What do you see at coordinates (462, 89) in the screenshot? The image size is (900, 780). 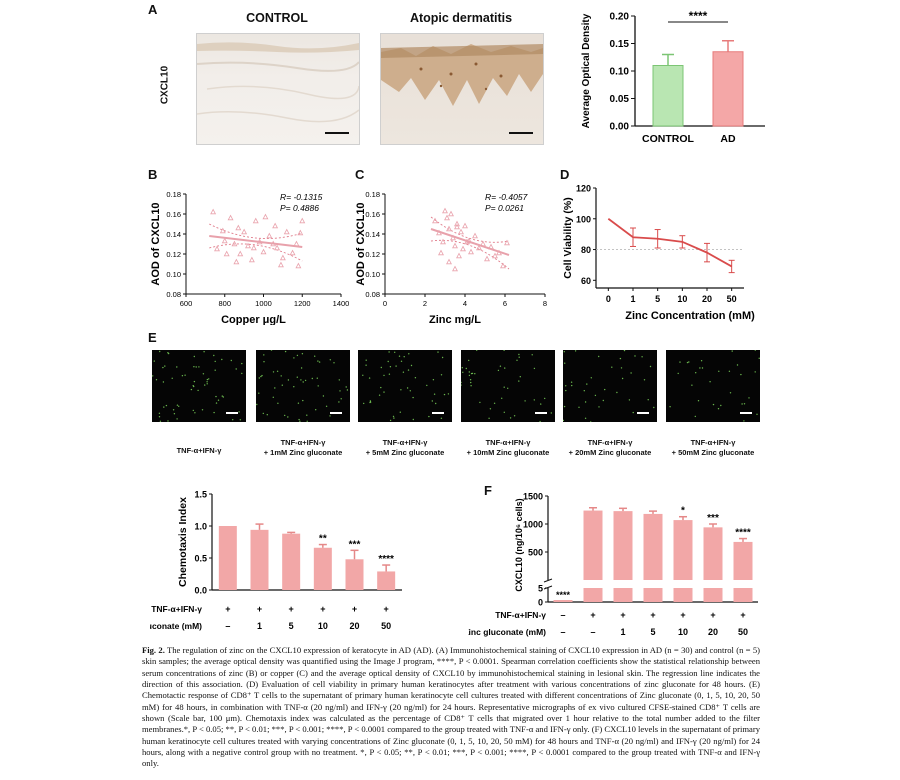 I see `ad-micrograph` at bounding box center [462, 89].